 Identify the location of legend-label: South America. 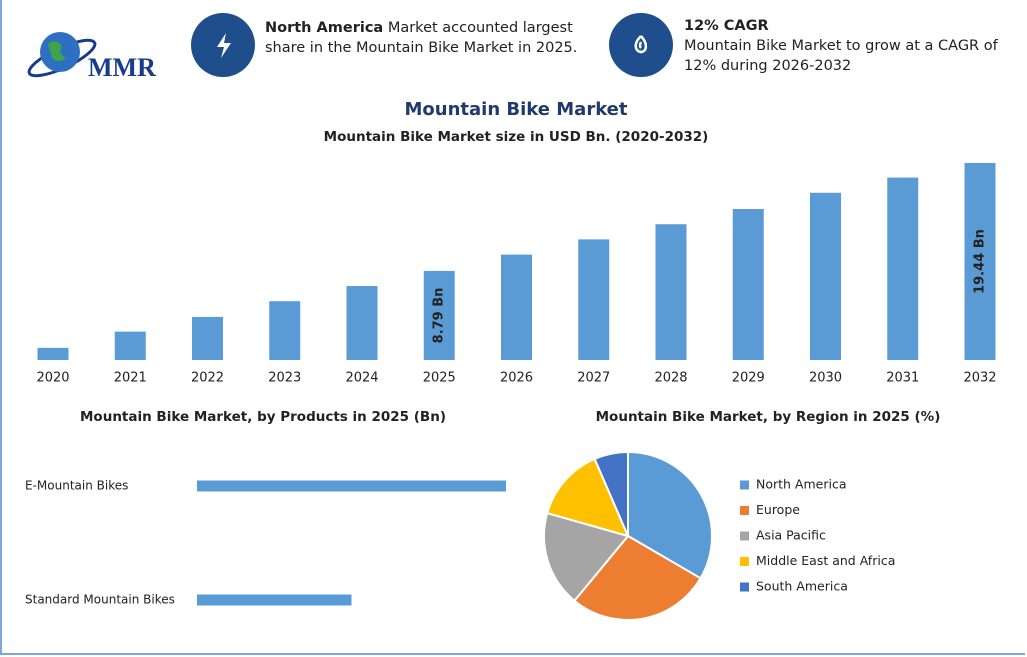
(802, 586).